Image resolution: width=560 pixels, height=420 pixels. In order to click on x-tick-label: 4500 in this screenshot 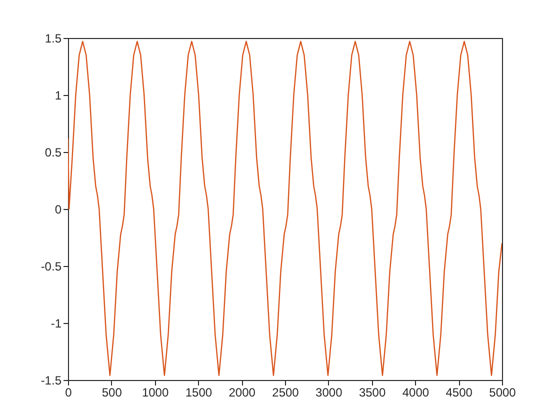, I will do `click(459, 393)`.